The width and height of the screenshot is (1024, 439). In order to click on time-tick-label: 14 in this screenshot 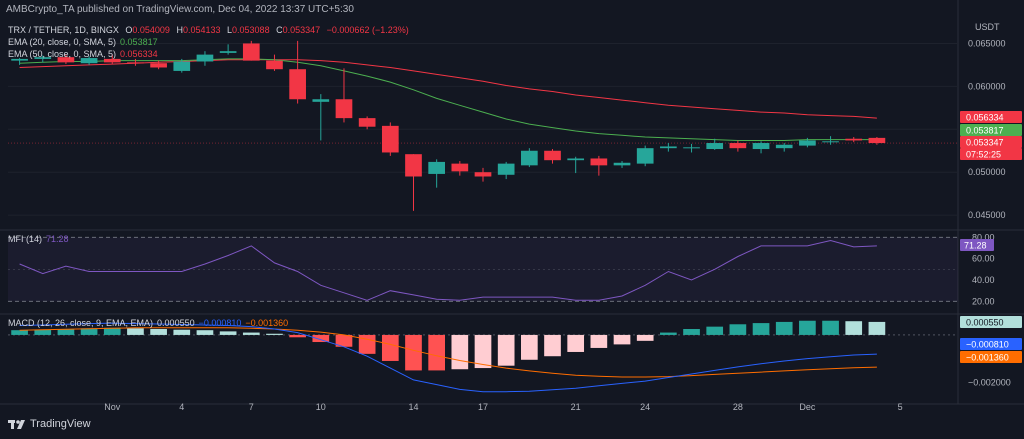, I will do `click(413, 407)`.